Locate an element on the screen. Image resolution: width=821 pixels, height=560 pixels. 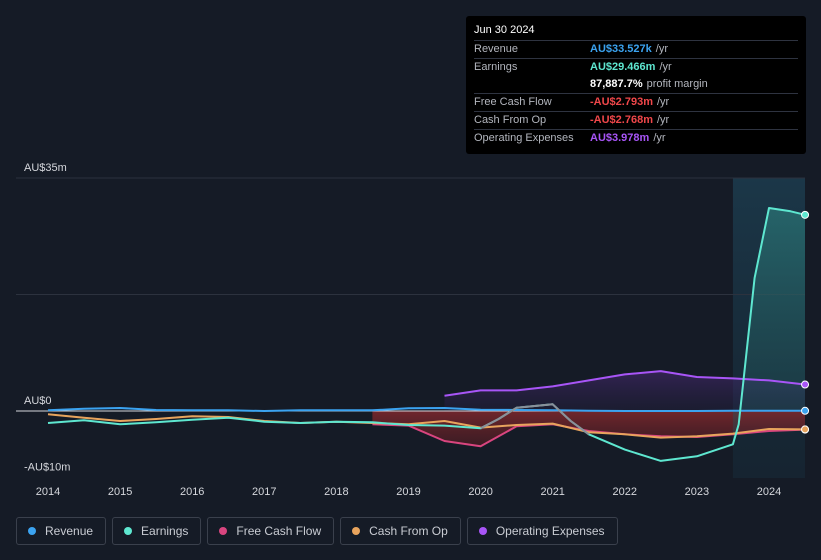
tooltip-value: AU$29.466m is located at coordinates (623, 67).